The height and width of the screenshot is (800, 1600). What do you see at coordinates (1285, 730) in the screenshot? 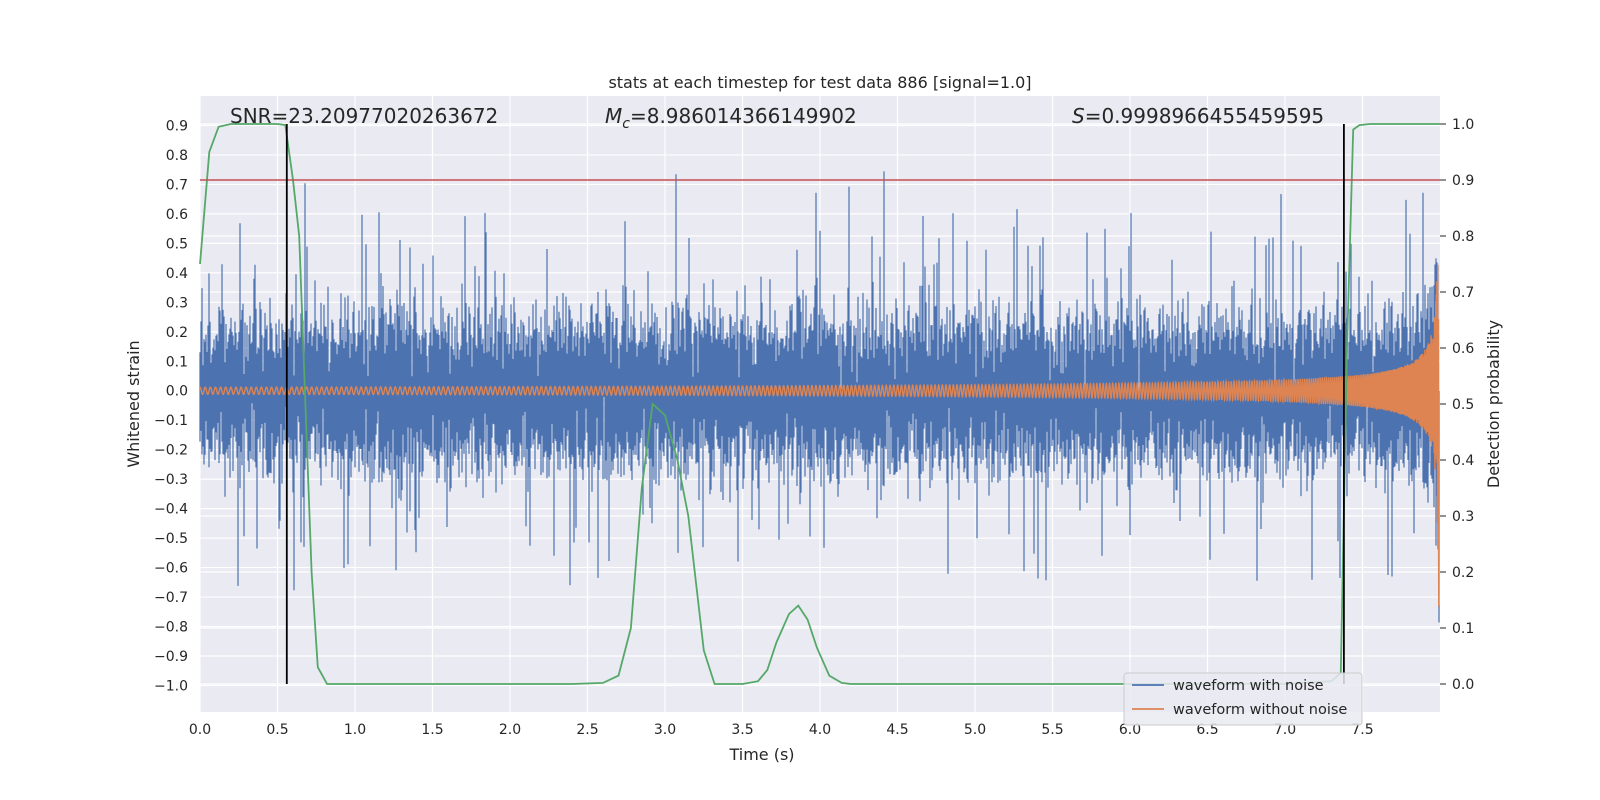
I see `x-tick-label: 7.0` at bounding box center [1285, 730].